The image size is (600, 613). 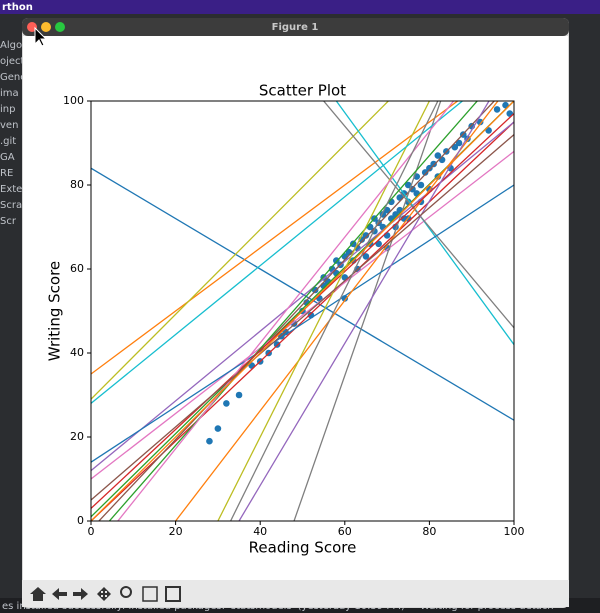 What do you see at coordinates (418, 215) in the screenshot?
I see `fit-line` at bounding box center [418, 215].